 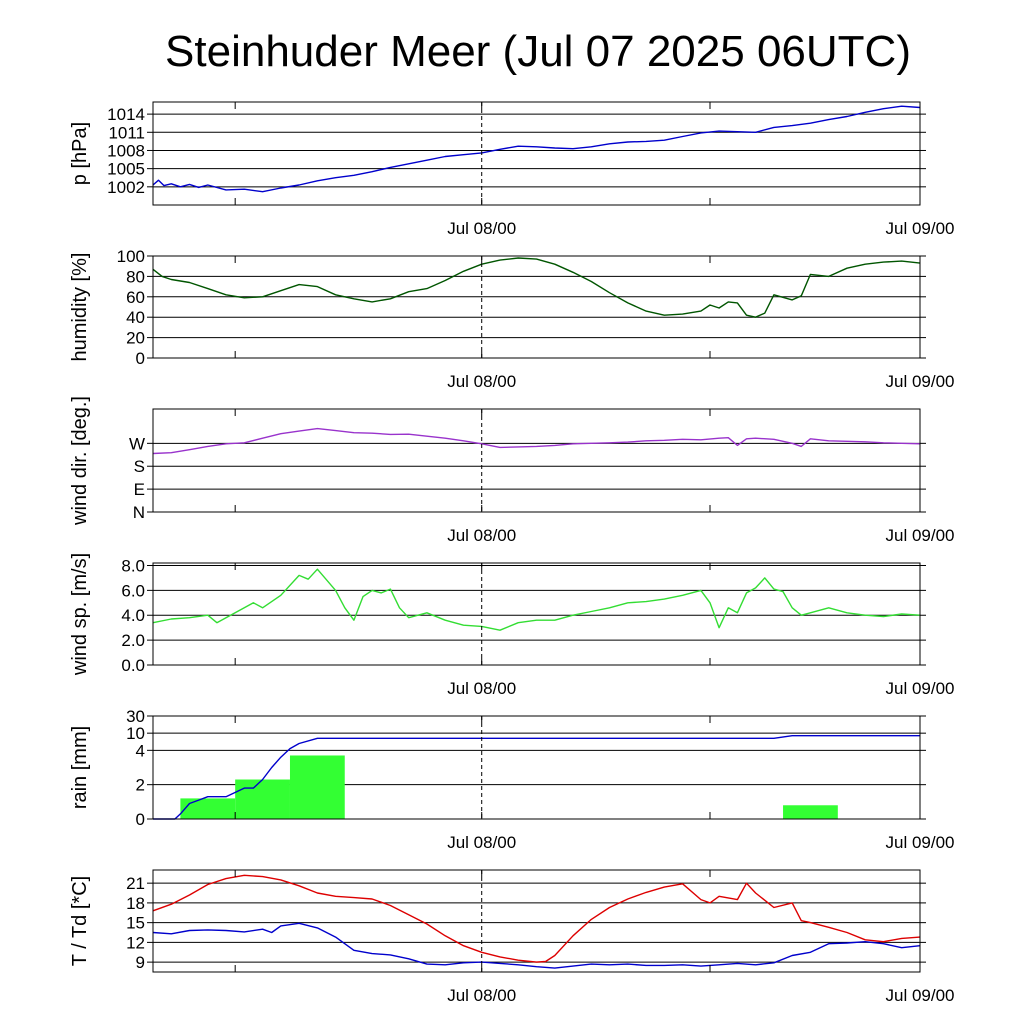 I want to click on wind_speed-ylabel: wind sp. [m/s], so click(x=80, y=614).